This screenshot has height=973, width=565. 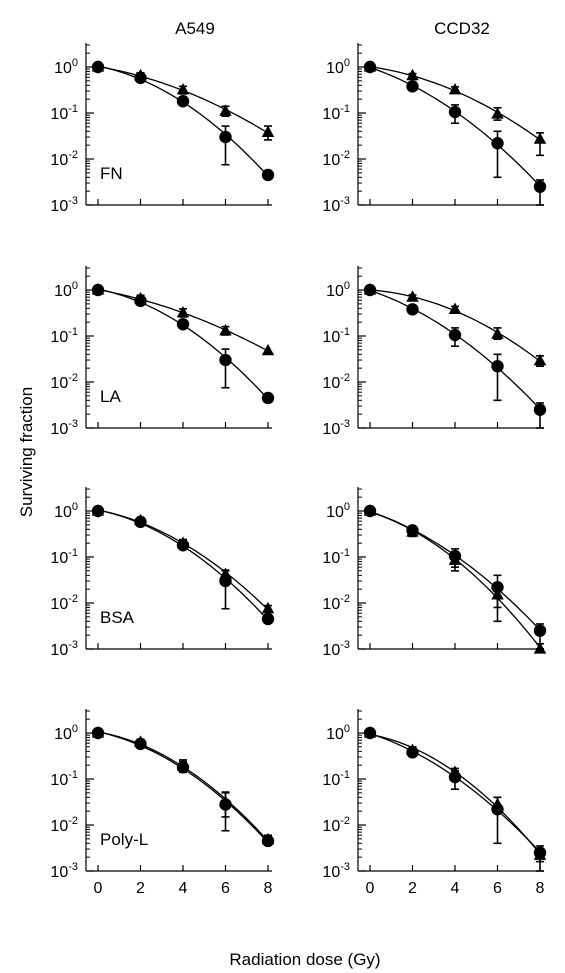 I want to click on column-title-a549: A549, so click(x=195, y=28).